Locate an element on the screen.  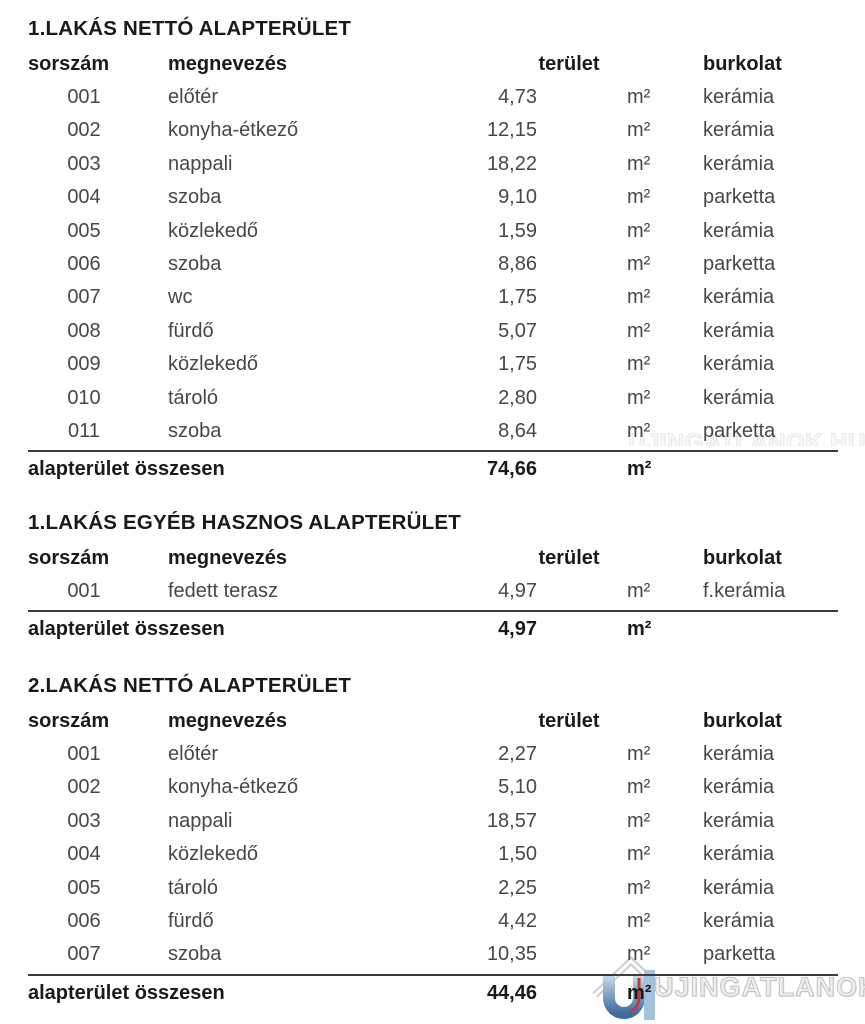
table-1-total-row: alapterület összesen 74,66 m² is located at coordinates (433, 469).